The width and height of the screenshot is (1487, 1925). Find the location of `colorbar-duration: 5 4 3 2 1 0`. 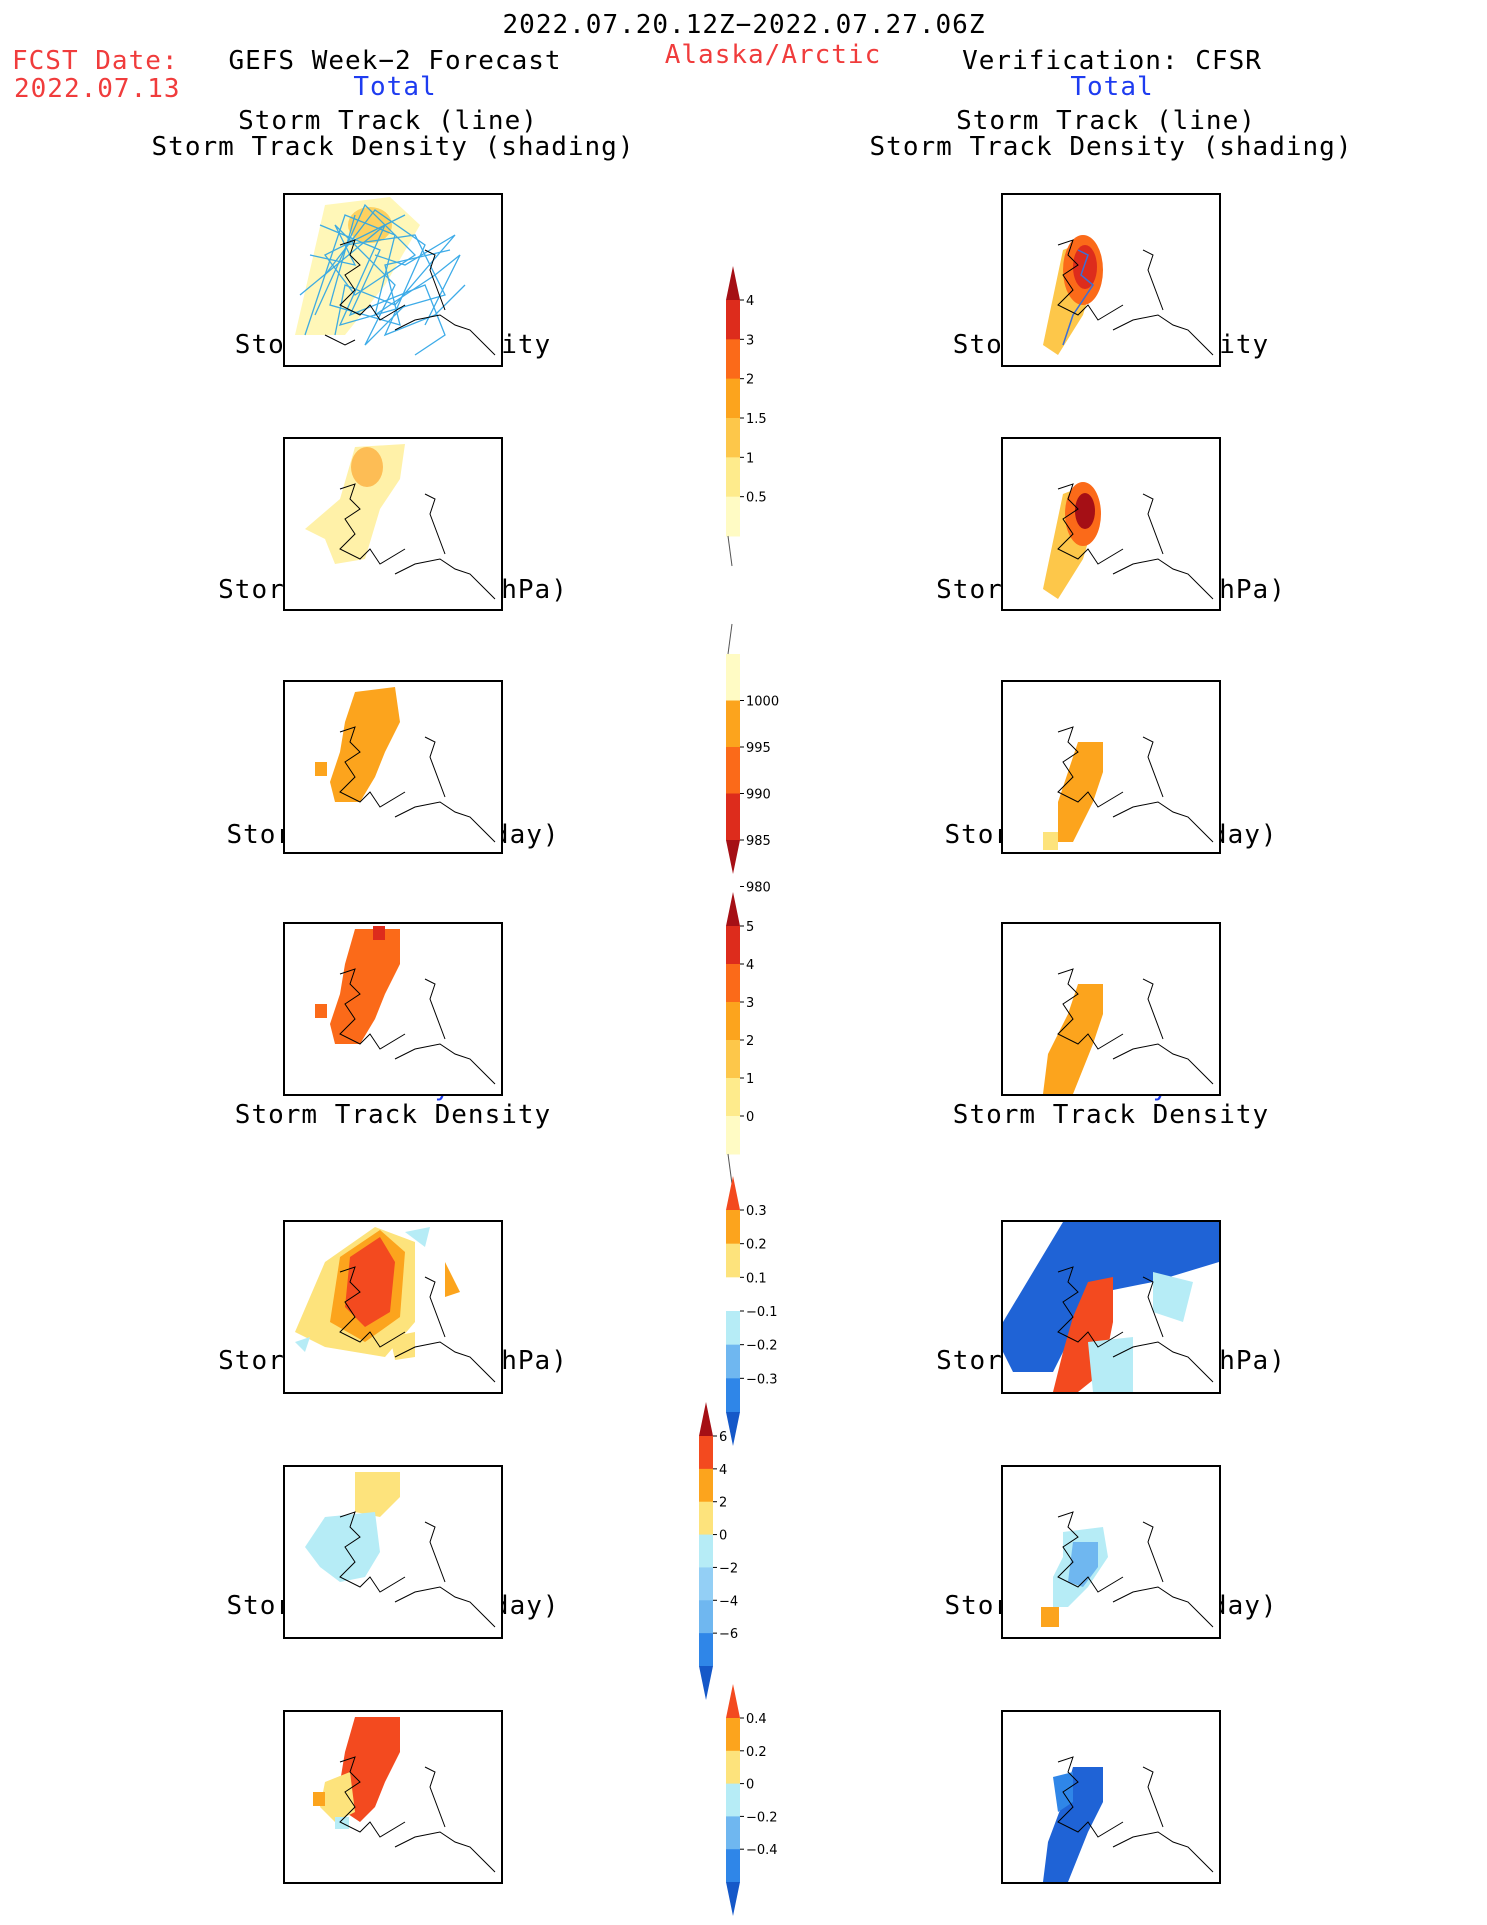

colorbar-duration: 5 4 3 2 1 0 is located at coordinates (762, 1036).